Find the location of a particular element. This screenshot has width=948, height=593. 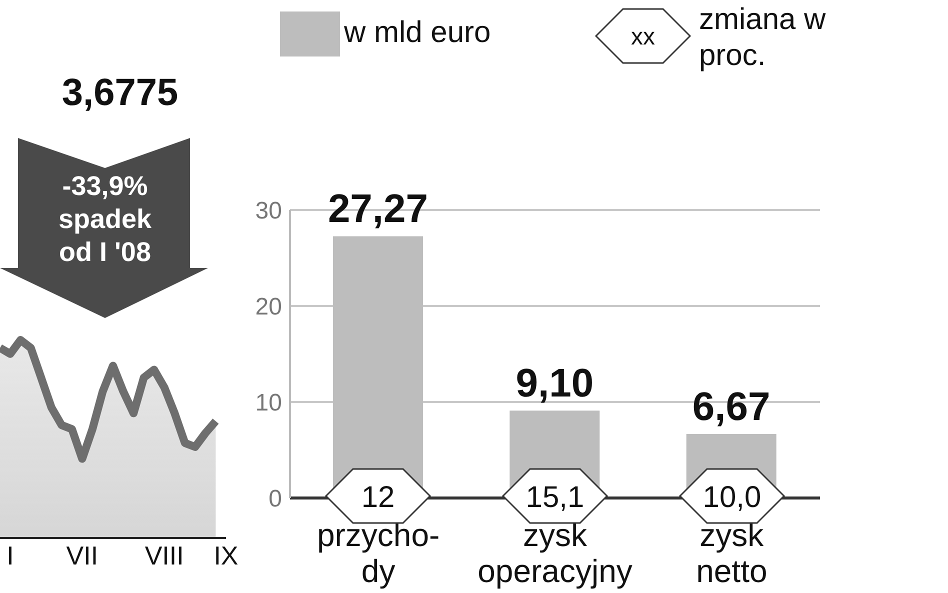

y-tick-label: 30 is located at coordinates (268, 211).